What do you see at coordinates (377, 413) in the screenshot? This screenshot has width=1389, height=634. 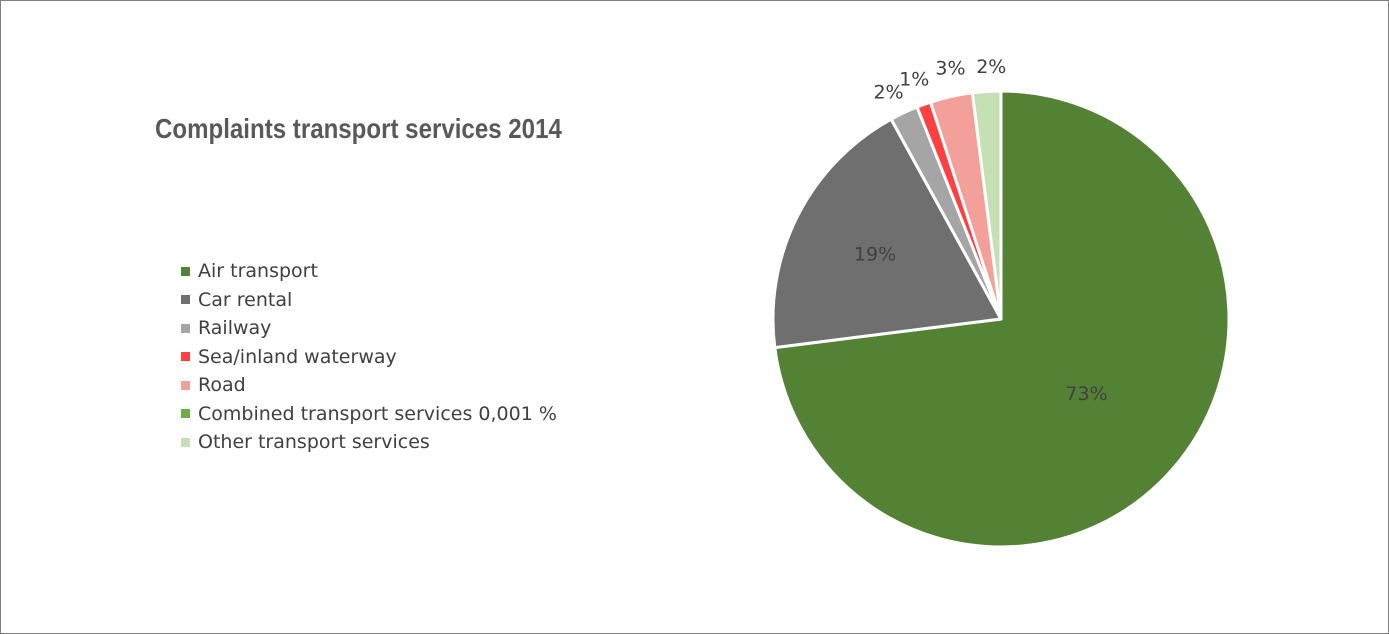 I see `legend-label: Combined transport services 0,001 %` at bounding box center [377, 413].